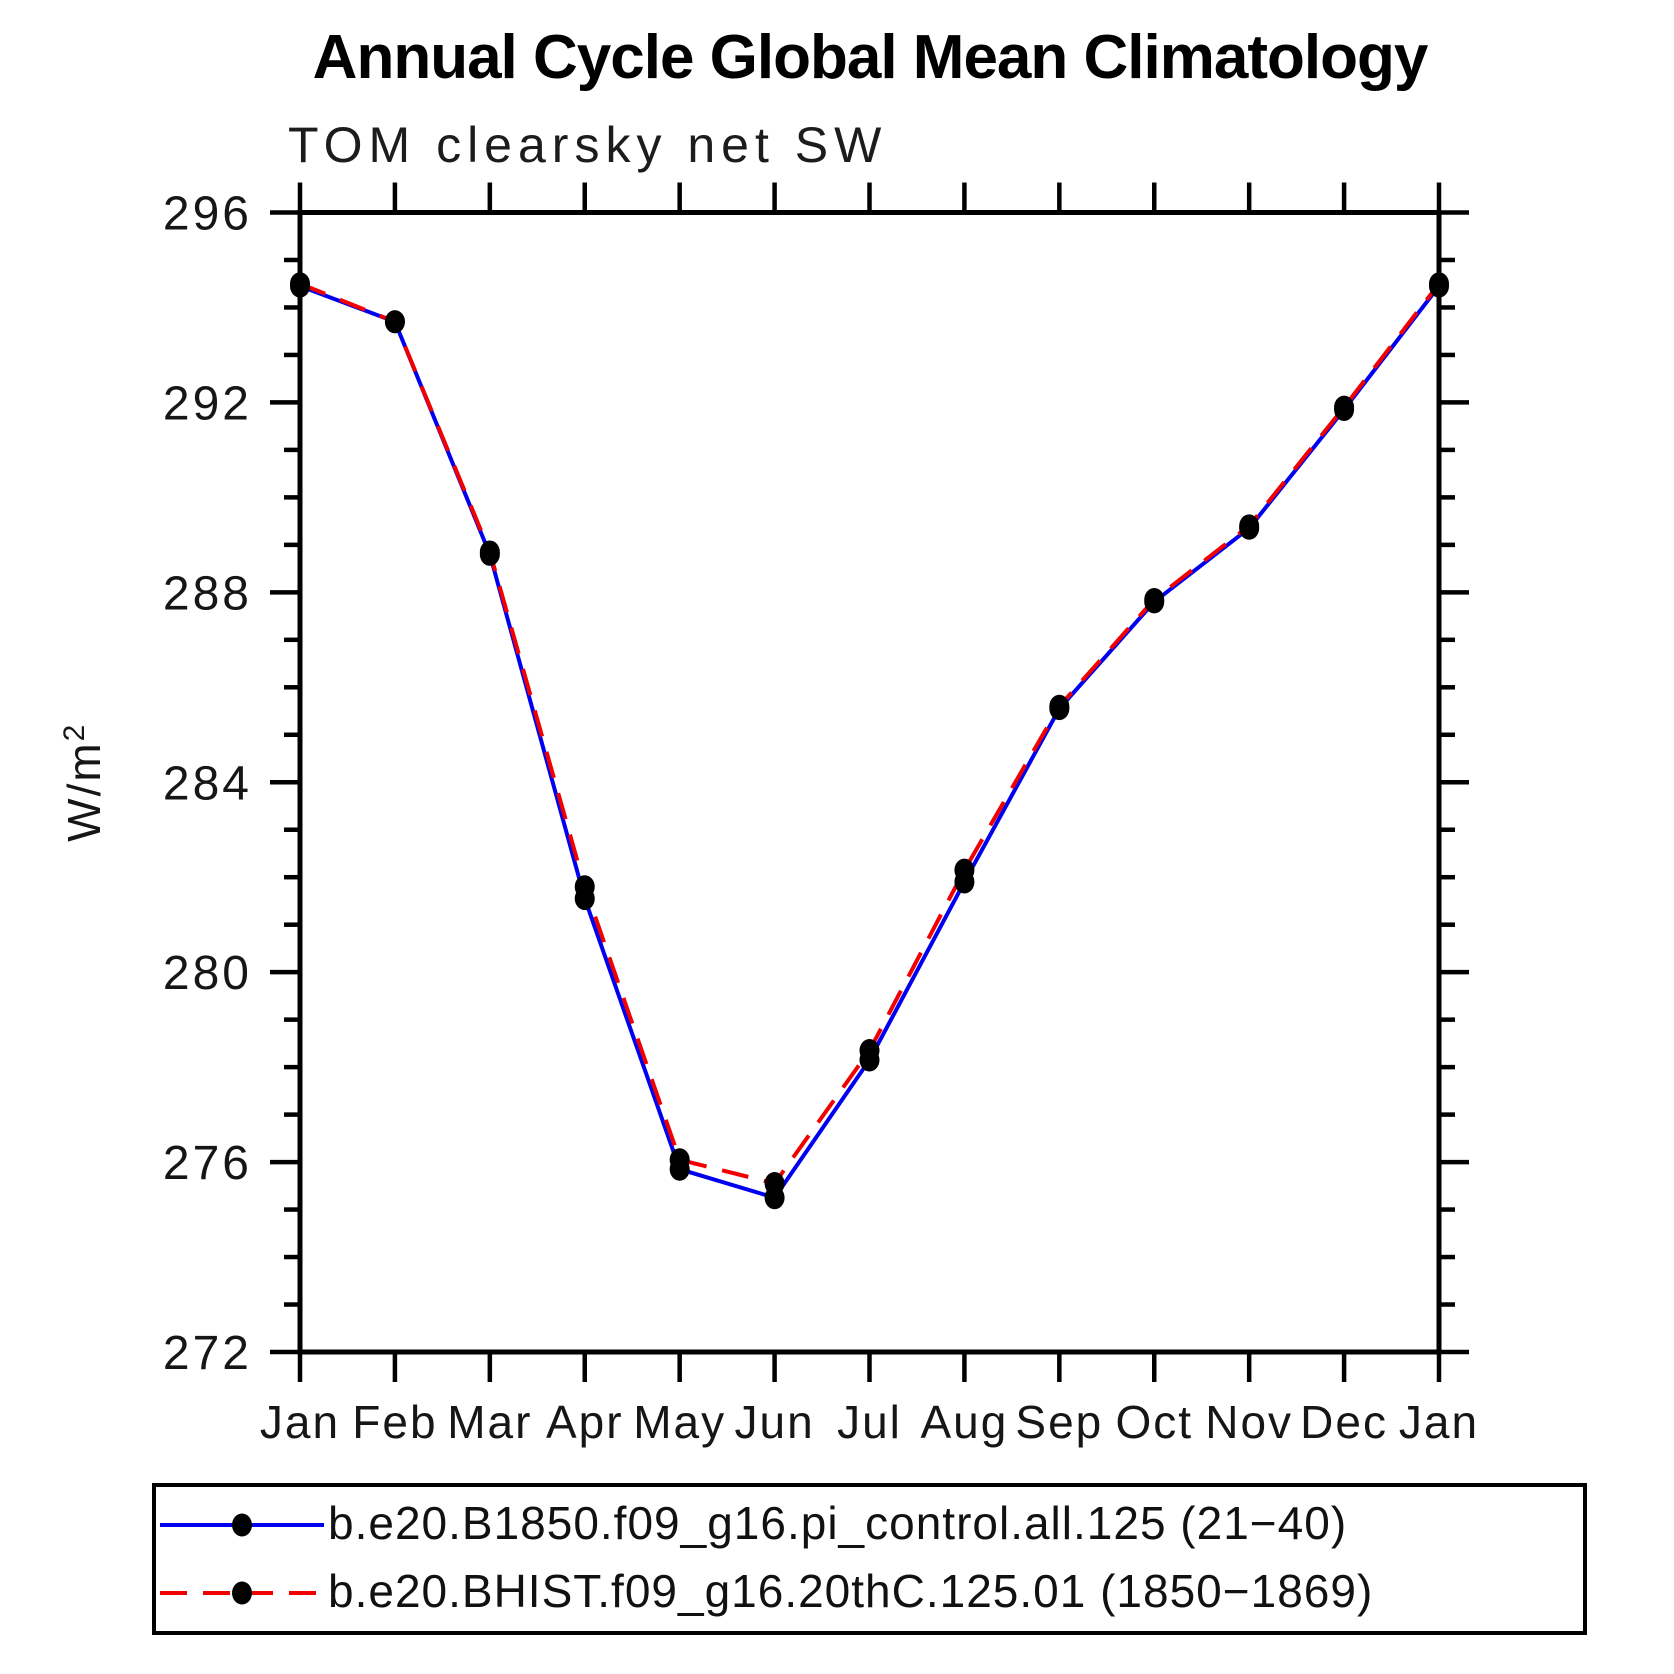  Describe the element at coordinates (489, 1422) in the screenshot. I see `x-tick-label: Mar` at that location.